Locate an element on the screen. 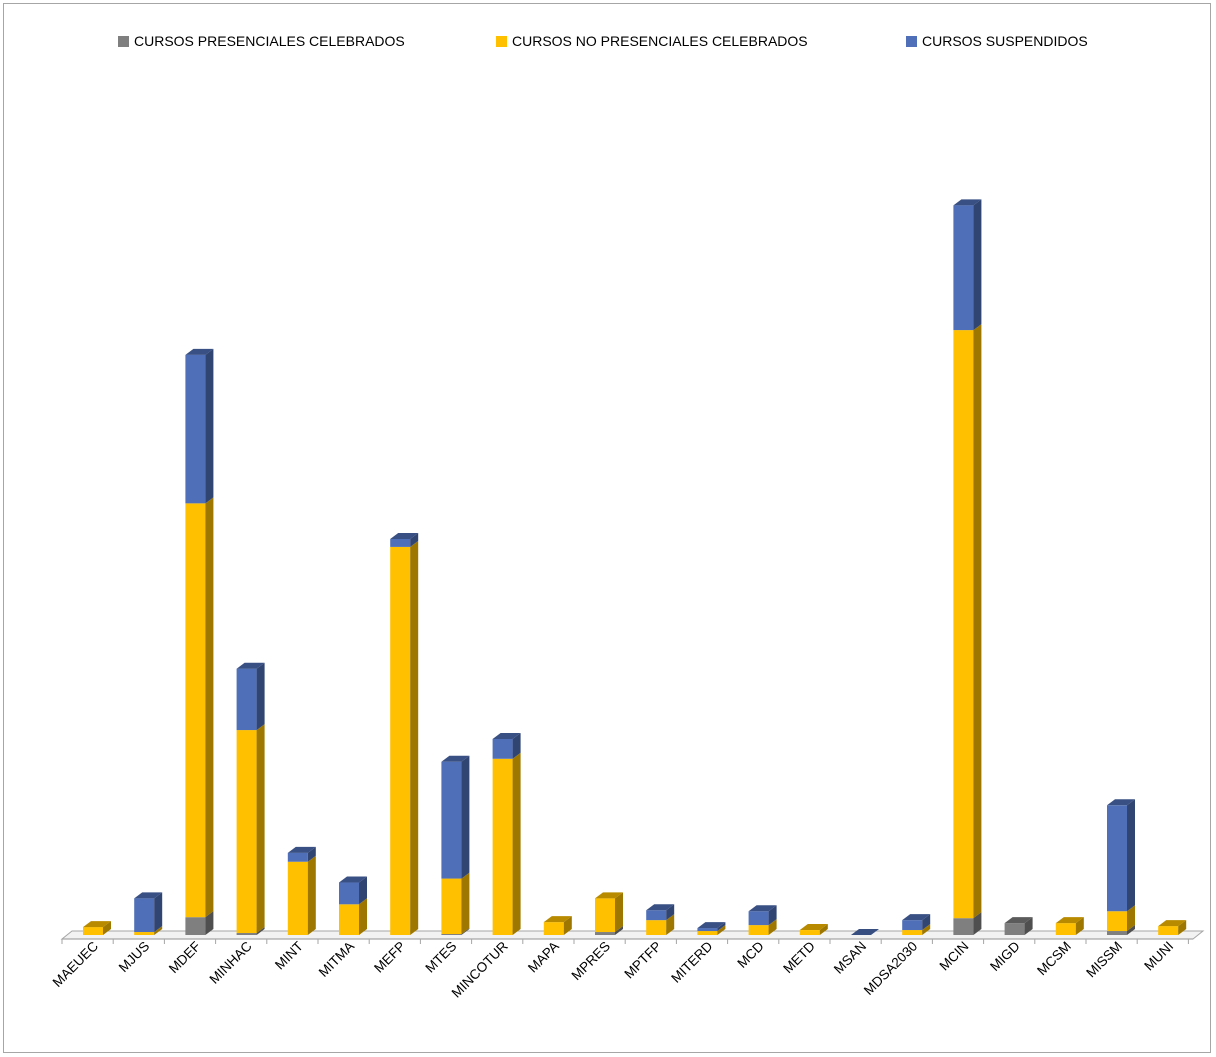 Image resolution: width=1216 pixels, height=1057 pixels. bar-segment-mcsm-s1 is located at coordinates (1069, 926).